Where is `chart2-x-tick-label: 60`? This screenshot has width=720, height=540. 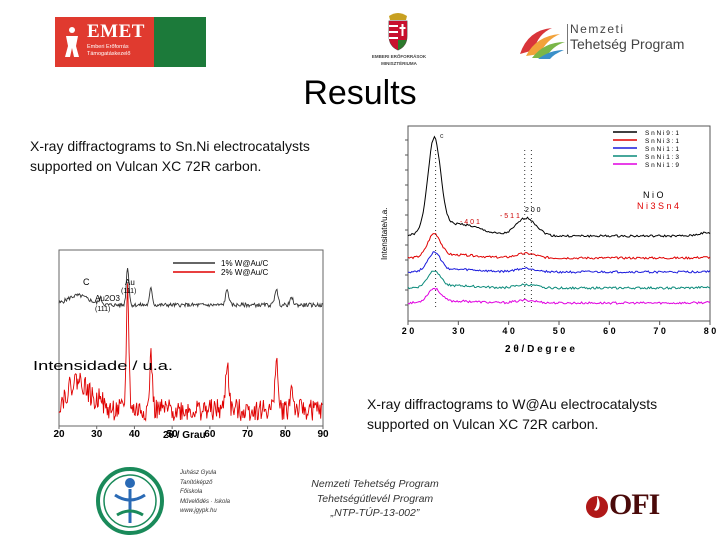 chart2-x-tick-label: 60 is located at coordinates (210, 434).